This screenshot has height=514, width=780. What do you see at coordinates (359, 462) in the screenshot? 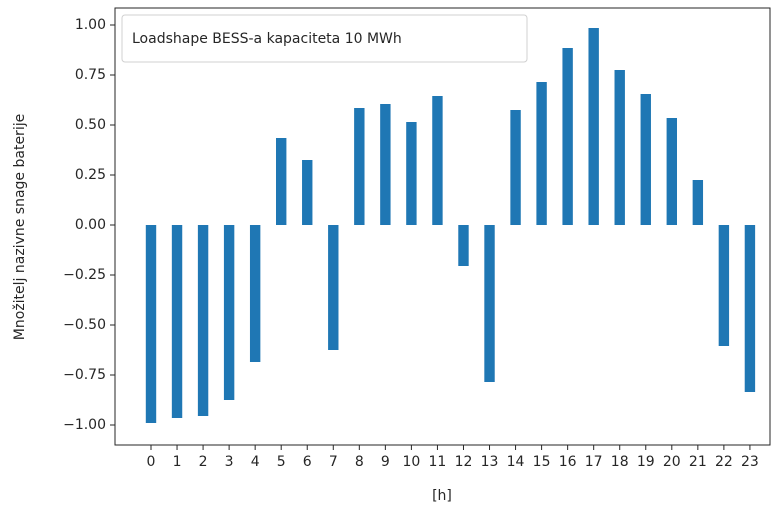
I see `x-tick-label: 8` at bounding box center [359, 462].